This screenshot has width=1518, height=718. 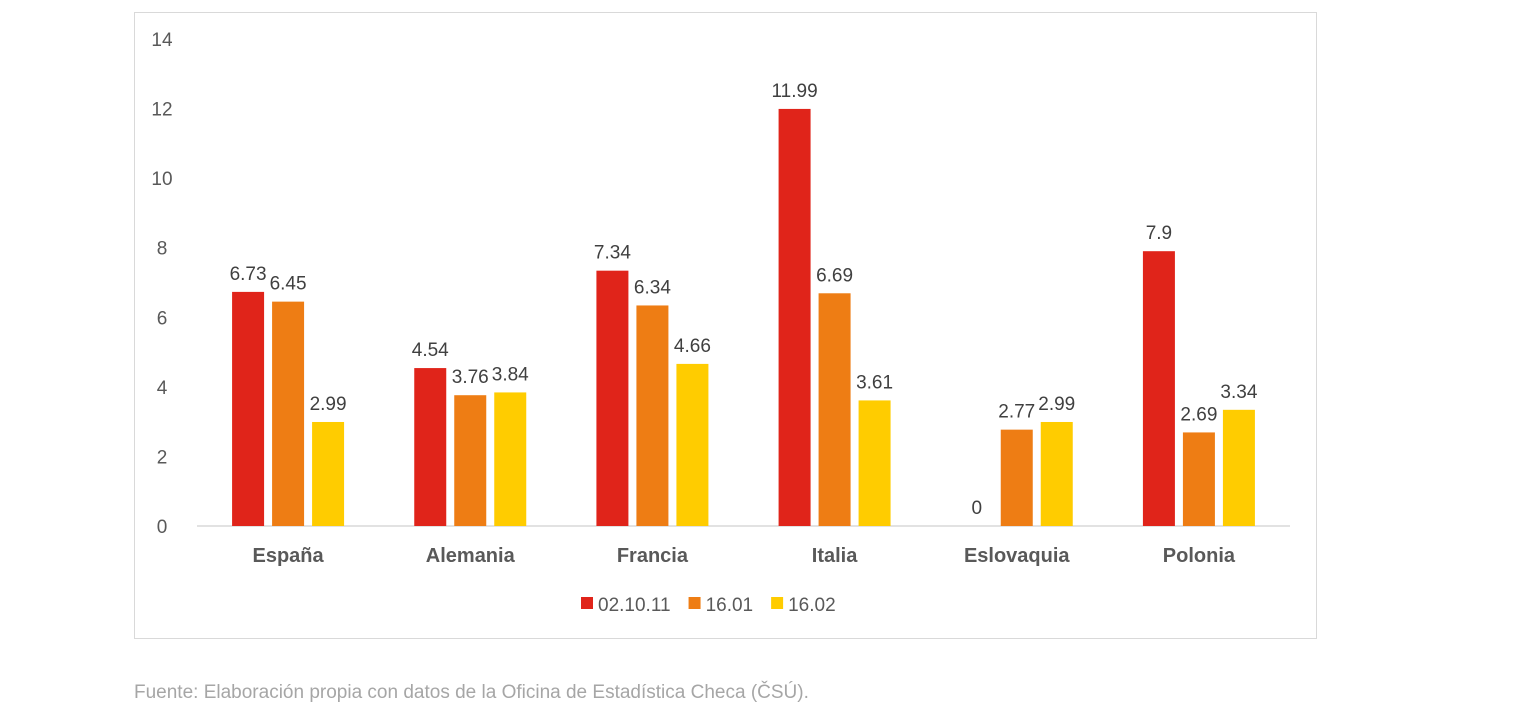 I want to click on y-tick-label: 10, so click(x=161, y=179).